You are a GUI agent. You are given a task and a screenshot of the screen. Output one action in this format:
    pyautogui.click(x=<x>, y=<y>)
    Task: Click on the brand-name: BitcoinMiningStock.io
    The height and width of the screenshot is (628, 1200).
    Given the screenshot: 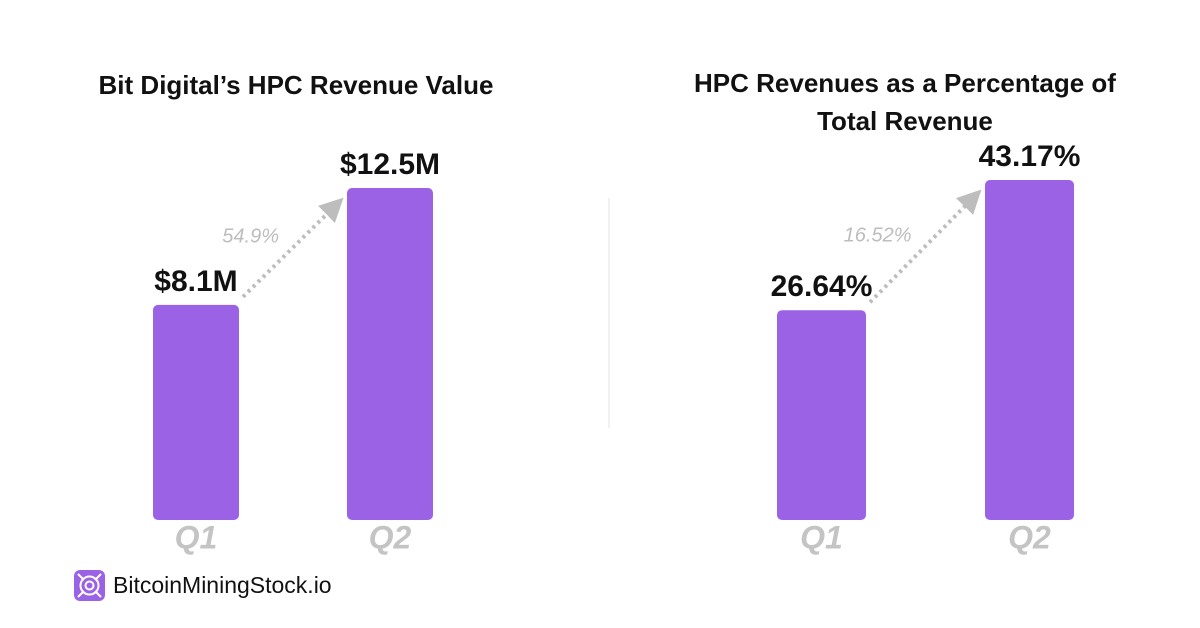 What is the action you would take?
    pyautogui.click(x=222, y=585)
    